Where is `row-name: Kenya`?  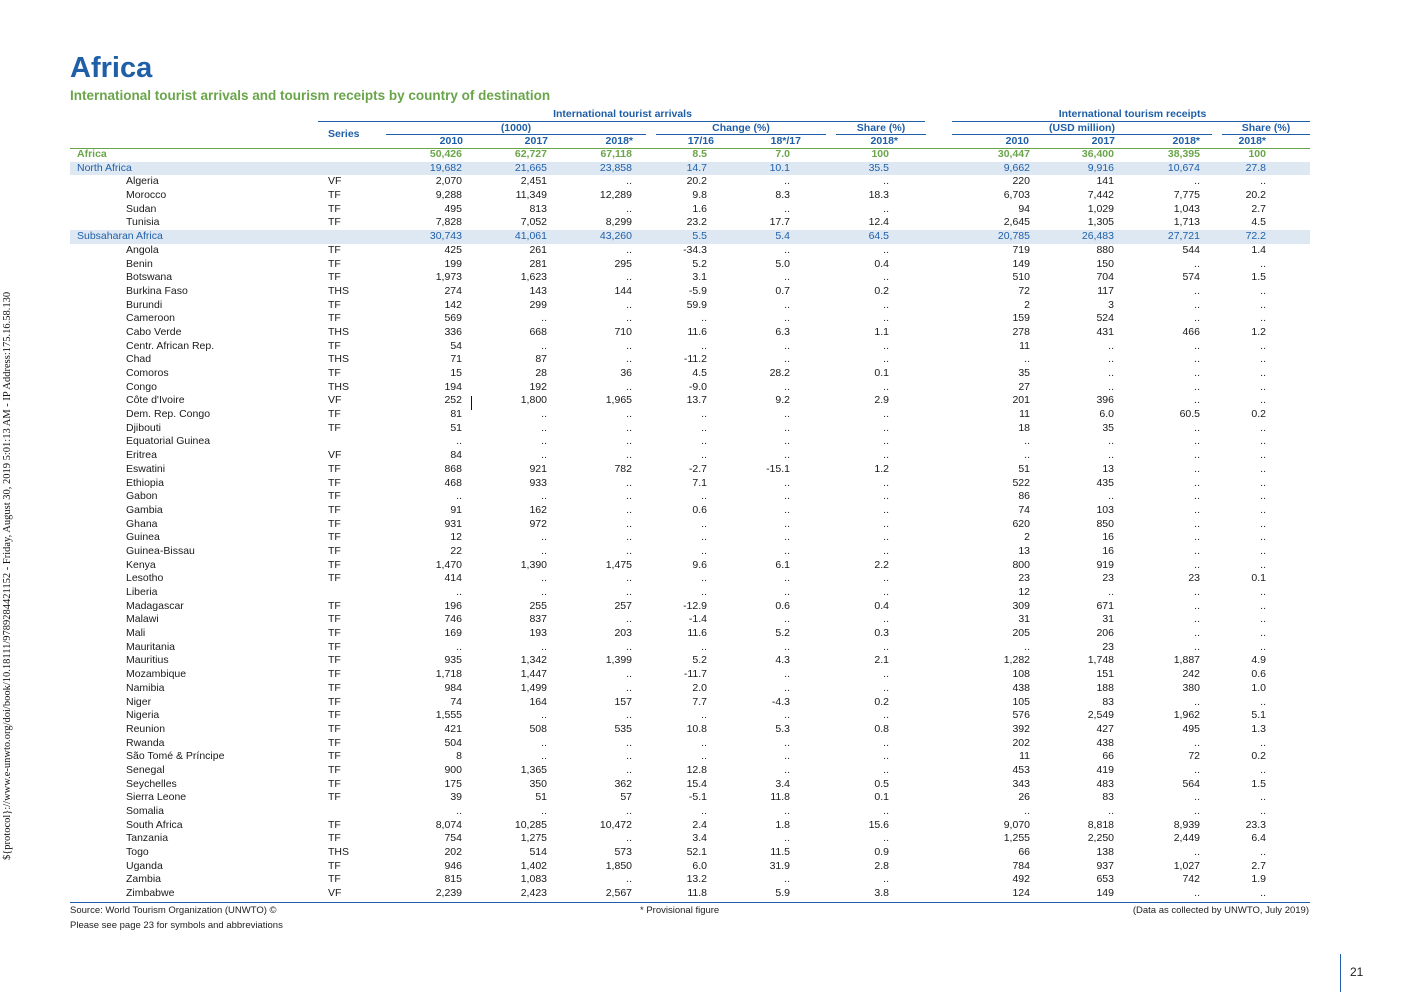 row-name: Kenya is located at coordinates (141, 564).